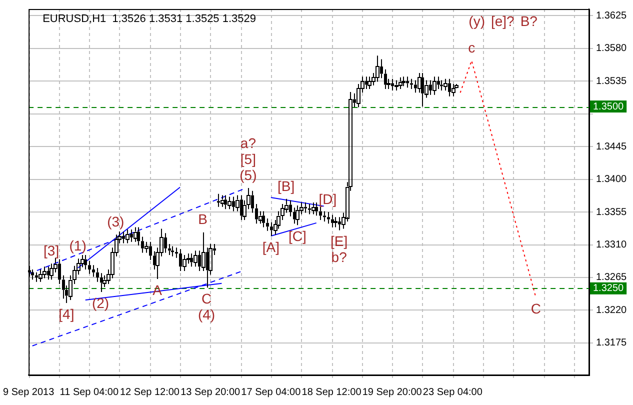 The width and height of the screenshot is (633, 405). Describe the element at coordinates (89, 392) in the screenshot. I see `x-tick-label: 11 Sep 04:00` at that location.